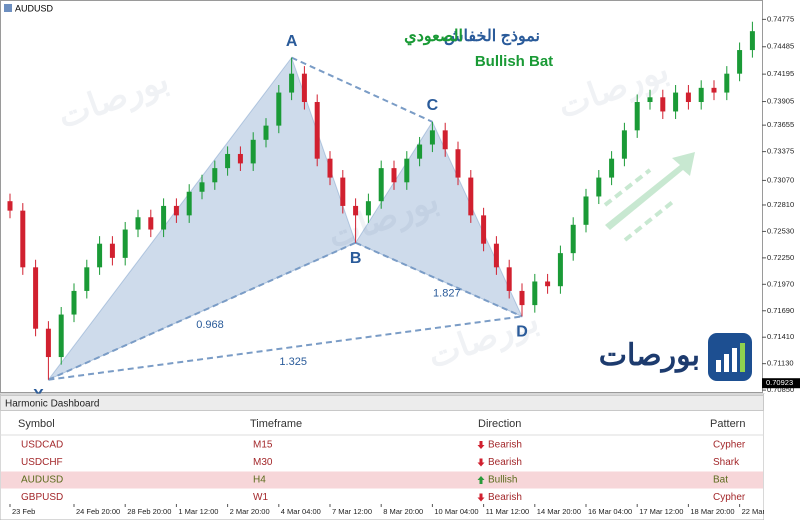  What do you see at coordinates (34, 8) in the screenshot?
I see `symbol: AUDUSD` at bounding box center [34, 8].